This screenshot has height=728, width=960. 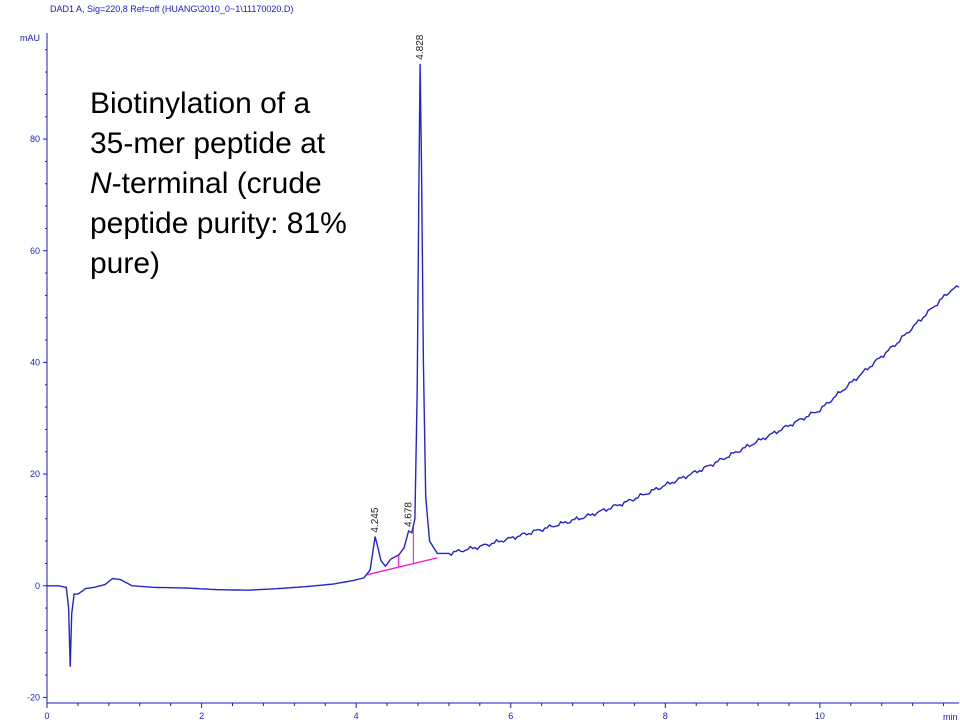 What do you see at coordinates (401, 566) in the screenshot?
I see `integration-baseline` at bounding box center [401, 566].